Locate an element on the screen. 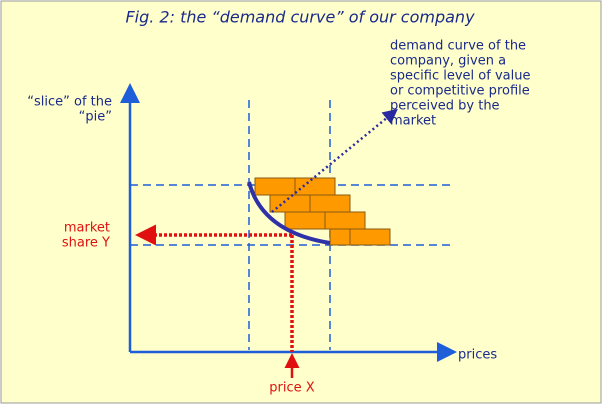  y-axis-label: “pie” is located at coordinates (95, 117).